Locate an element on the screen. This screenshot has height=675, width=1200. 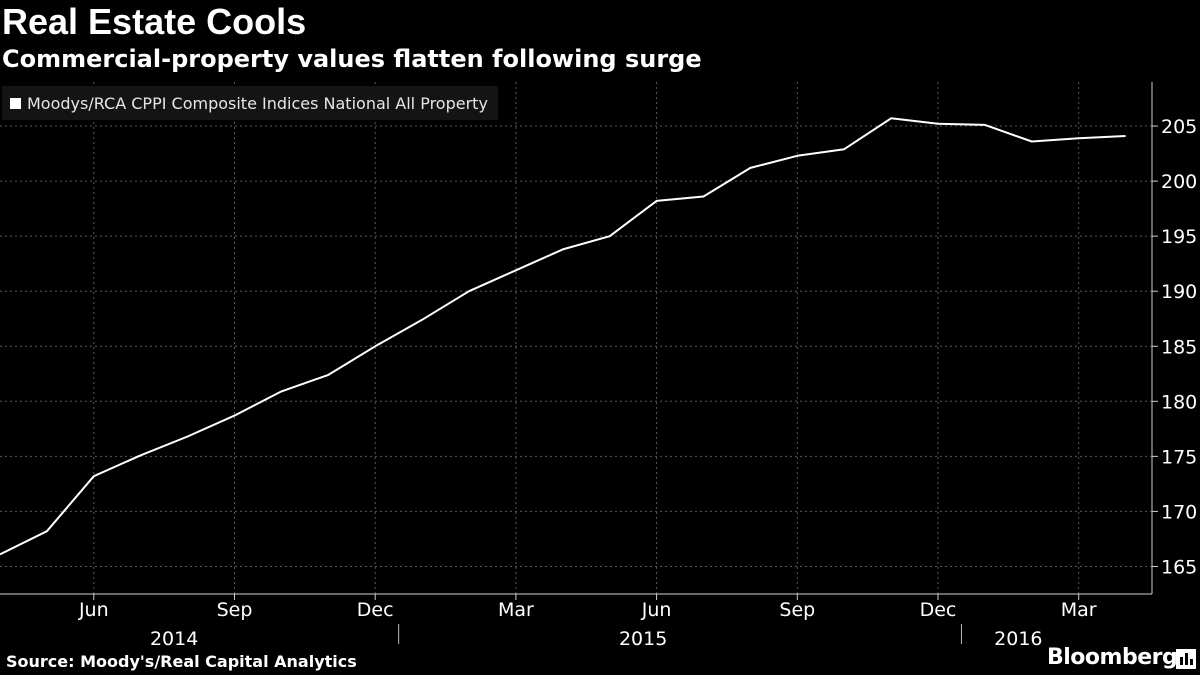
y-tick-label: 205 is located at coordinates (1179, 127).